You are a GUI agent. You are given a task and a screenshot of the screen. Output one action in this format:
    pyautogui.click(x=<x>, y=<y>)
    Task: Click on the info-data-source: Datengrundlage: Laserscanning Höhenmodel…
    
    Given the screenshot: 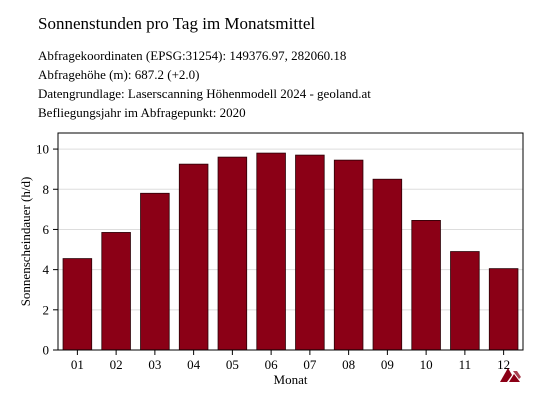 What is the action you would take?
    pyautogui.click(x=204, y=93)
    